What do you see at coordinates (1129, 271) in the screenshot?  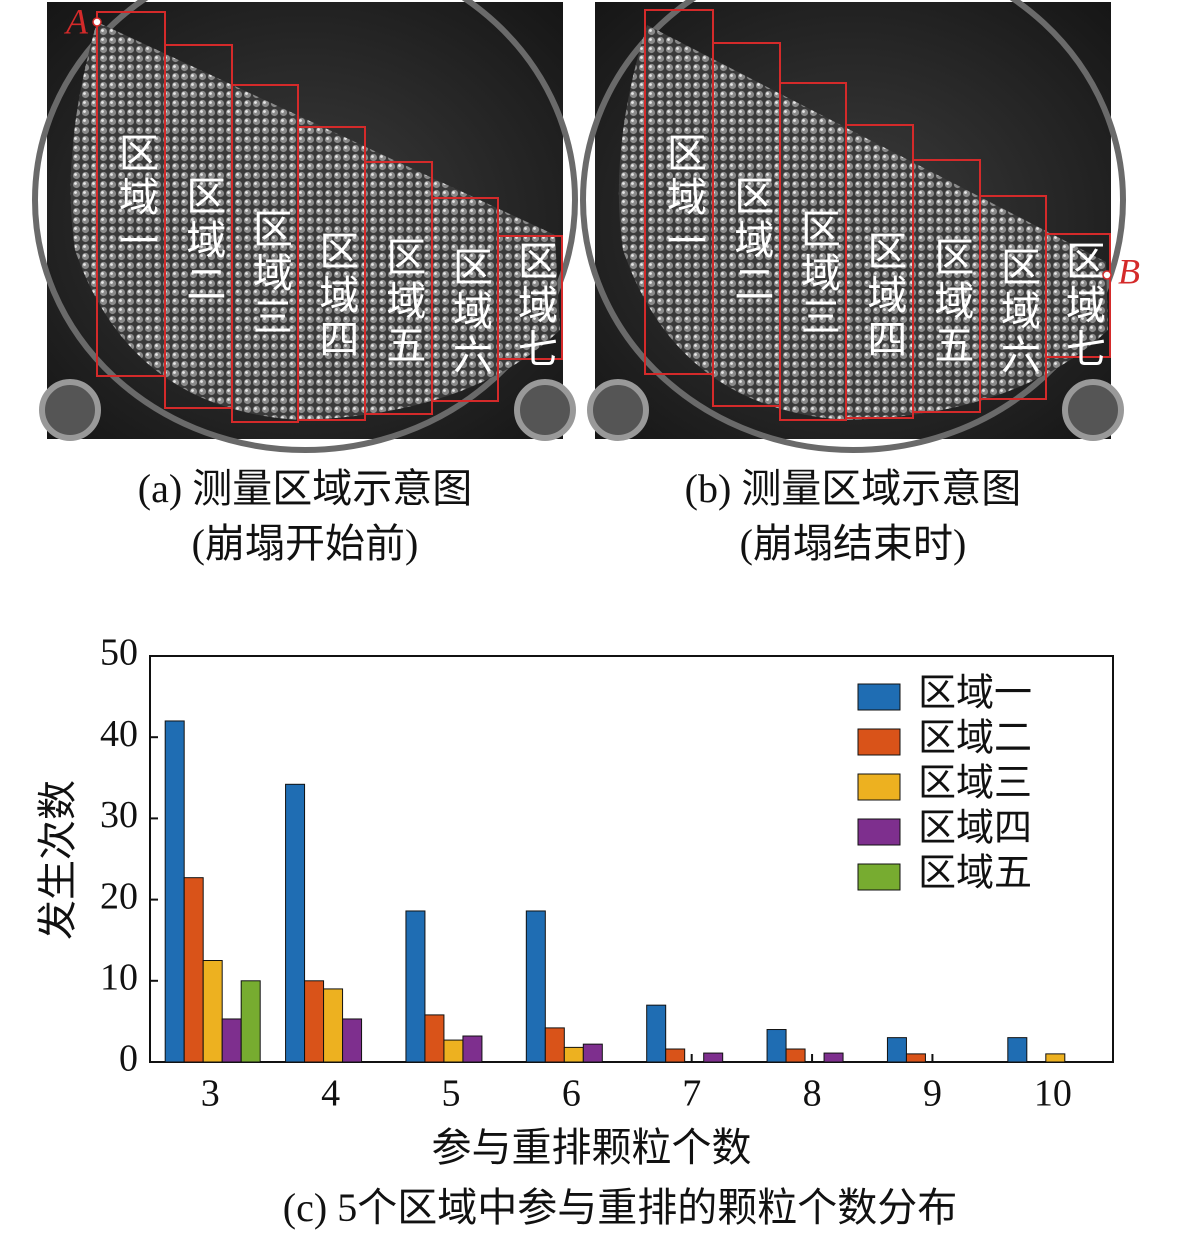 I see `point-label: B` at bounding box center [1129, 271].